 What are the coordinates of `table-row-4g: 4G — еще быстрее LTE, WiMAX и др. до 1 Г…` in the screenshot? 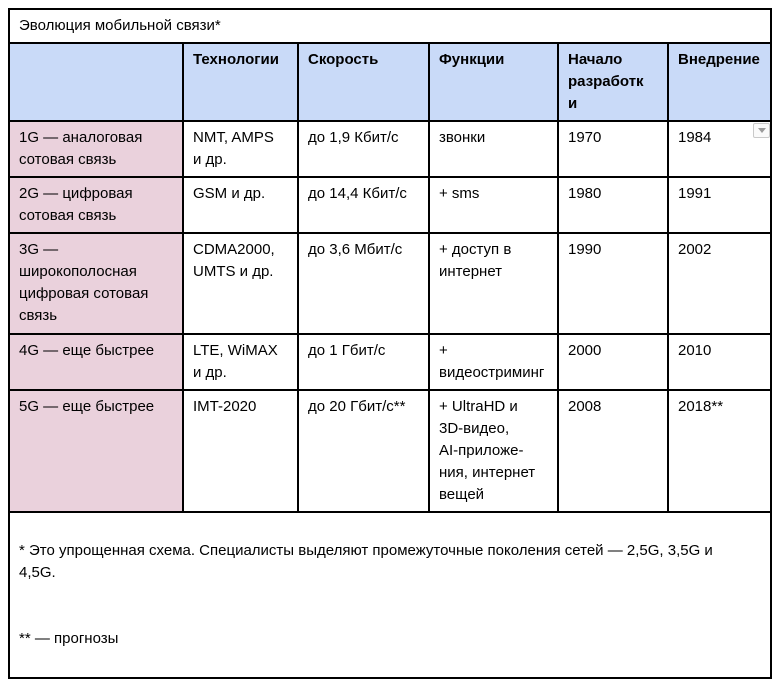 It's located at (390, 362).